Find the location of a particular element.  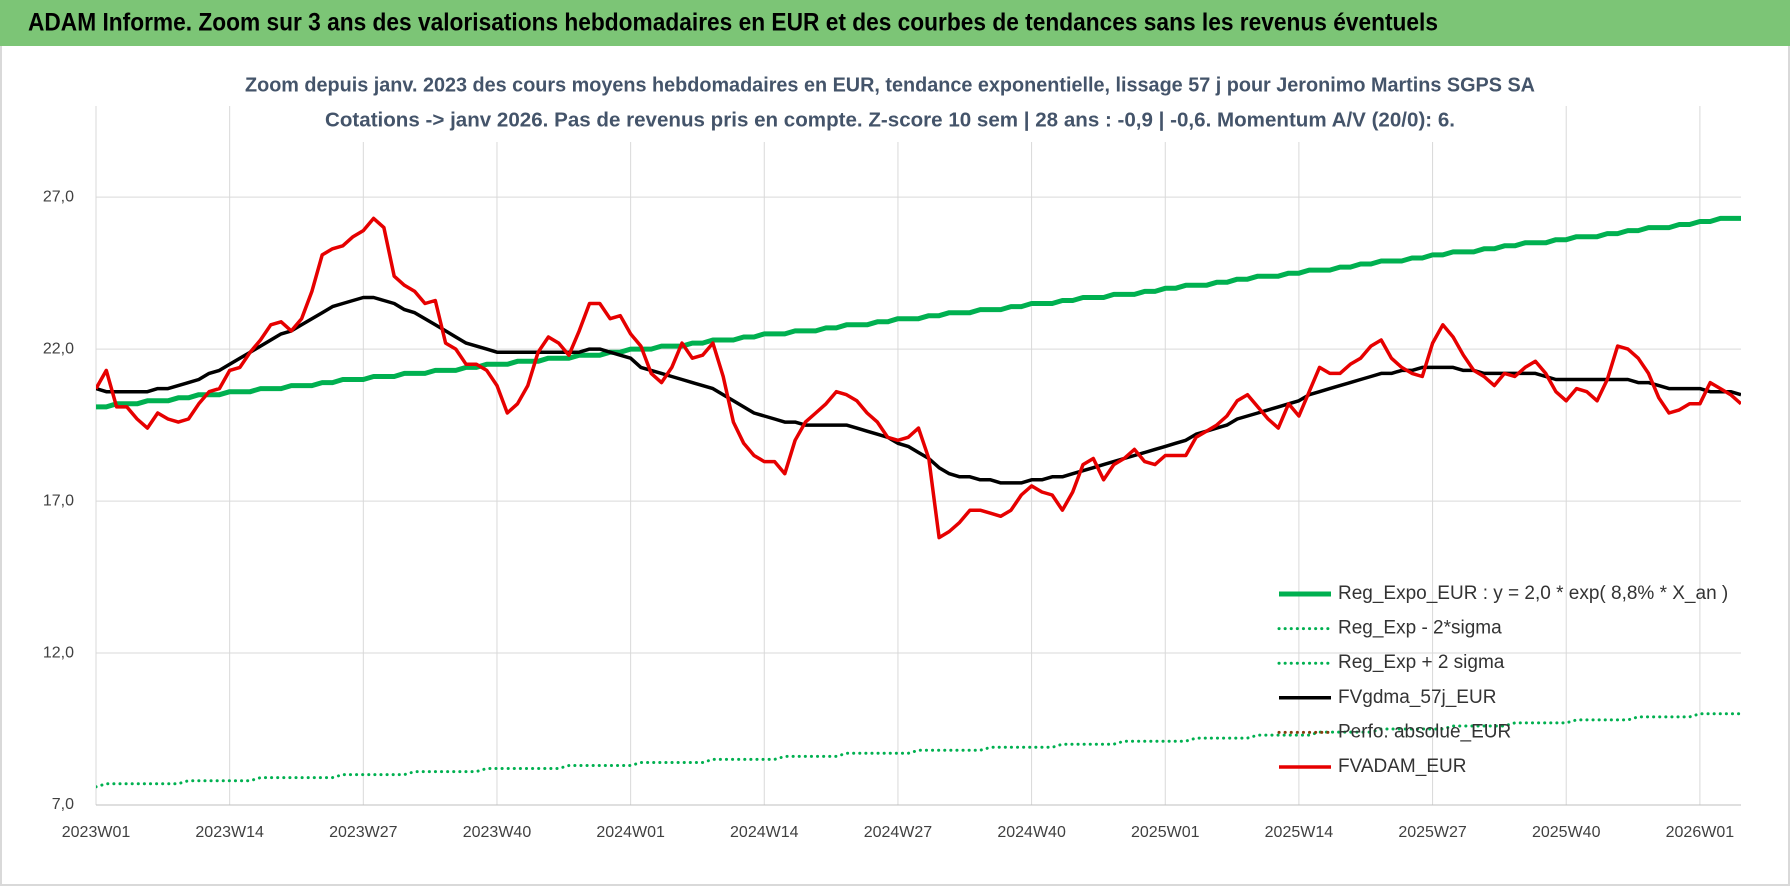

y-tick-label: 27,0 is located at coordinates (58, 196).